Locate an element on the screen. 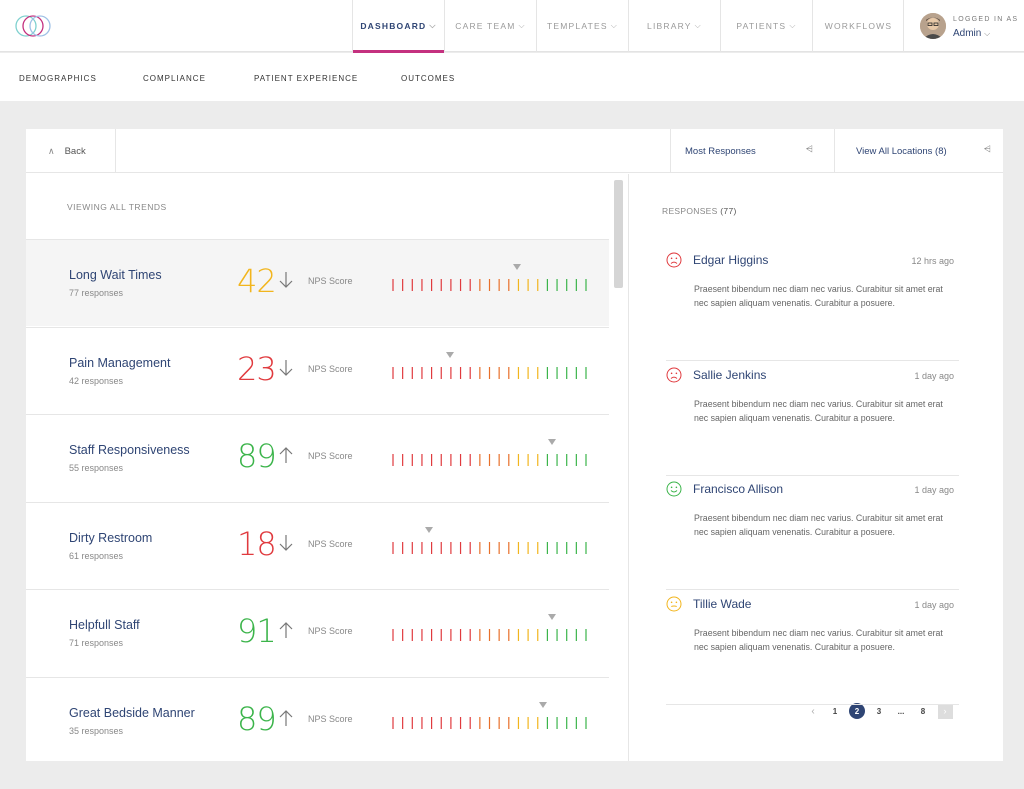 The width and height of the screenshot is (1024, 789). trend-row: Long Wait Times 77 responses 42 NPS Score is located at coordinates (317, 282).